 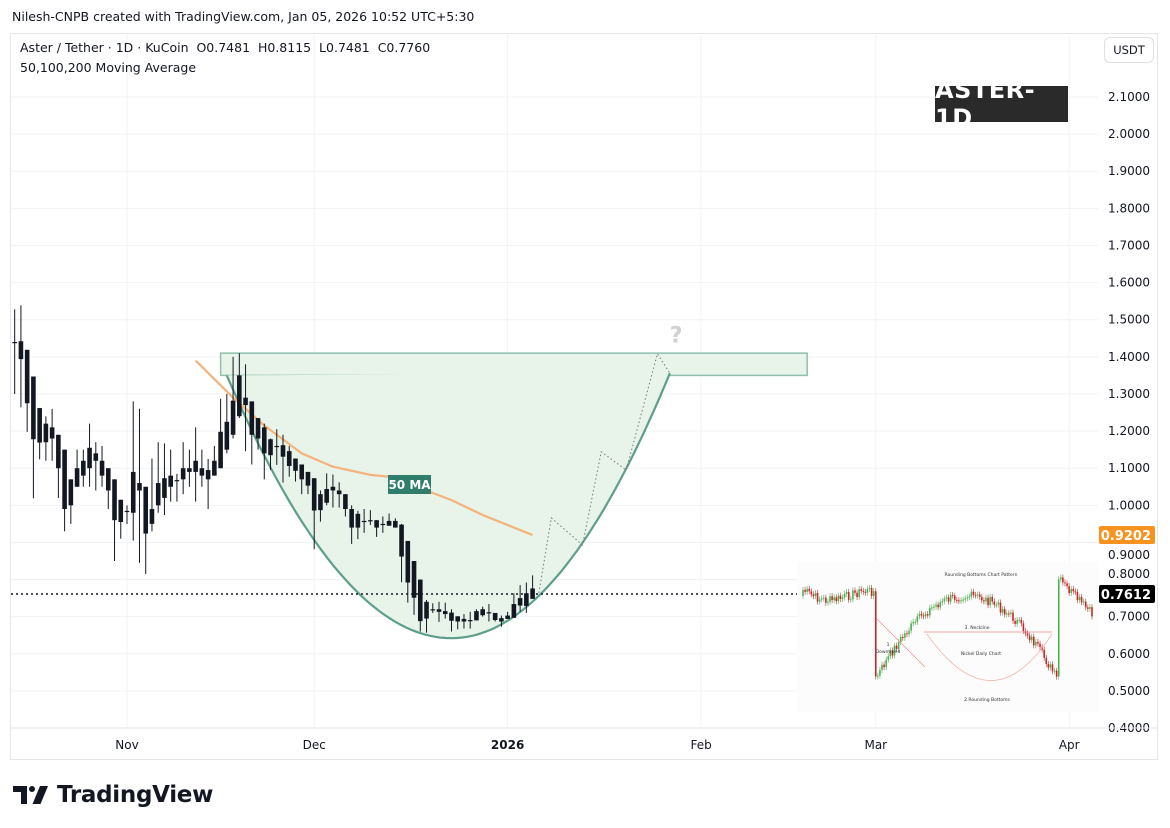 I want to click on time-tick-label: Mar, so click(x=875, y=745).